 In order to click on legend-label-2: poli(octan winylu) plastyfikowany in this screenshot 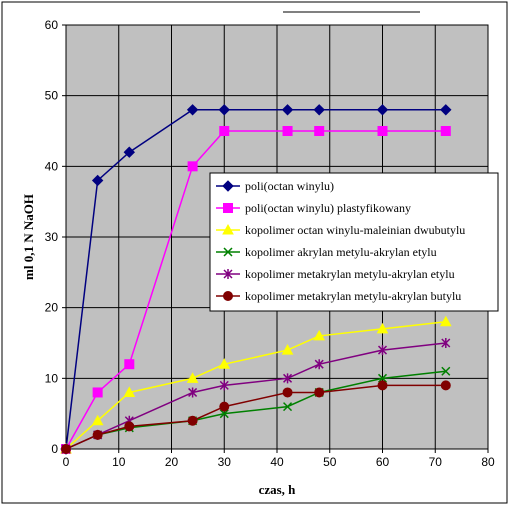, I will do `click(328, 208)`.